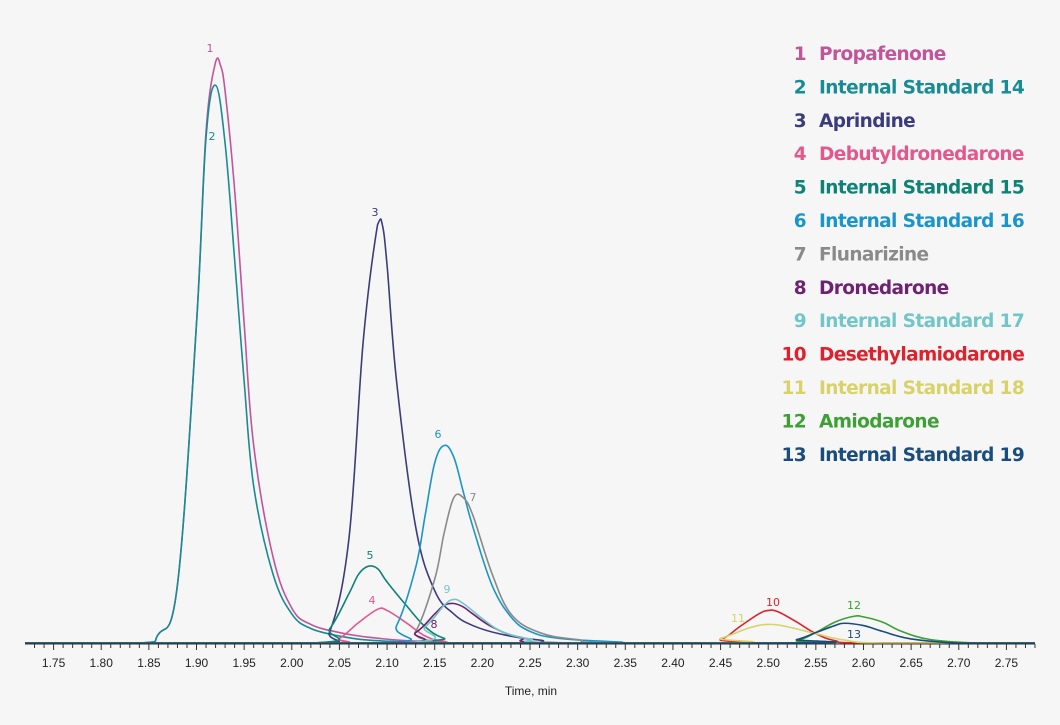 The width and height of the screenshot is (1060, 725). I want to click on legend-label-9: Internal Standard 17, so click(921, 321).